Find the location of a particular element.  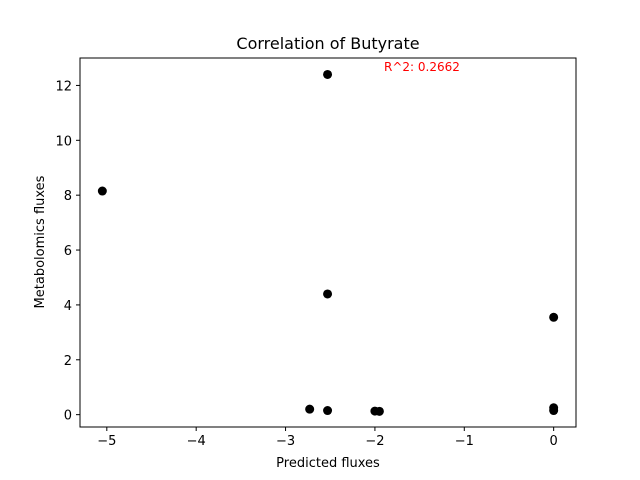

x-axis-ticks: −5 −4 −3 −2 −1 0 is located at coordinates (327, 438).